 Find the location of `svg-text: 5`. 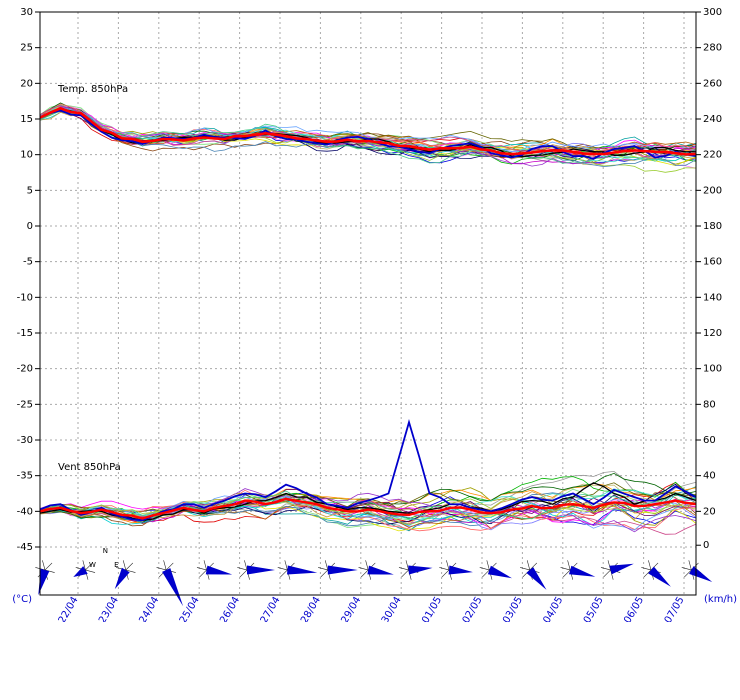

svg-text: 5 is located at coordinates (30, 190).